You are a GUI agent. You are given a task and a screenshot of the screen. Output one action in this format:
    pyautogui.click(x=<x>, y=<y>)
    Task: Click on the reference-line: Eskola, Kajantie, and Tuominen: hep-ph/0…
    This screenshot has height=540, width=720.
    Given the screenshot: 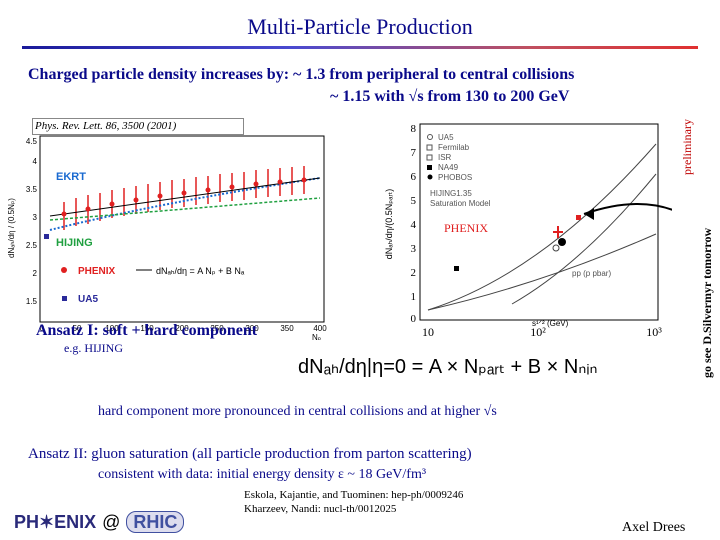 What is the action you would take?
    pyautogui.click(x=354, y=495)
    